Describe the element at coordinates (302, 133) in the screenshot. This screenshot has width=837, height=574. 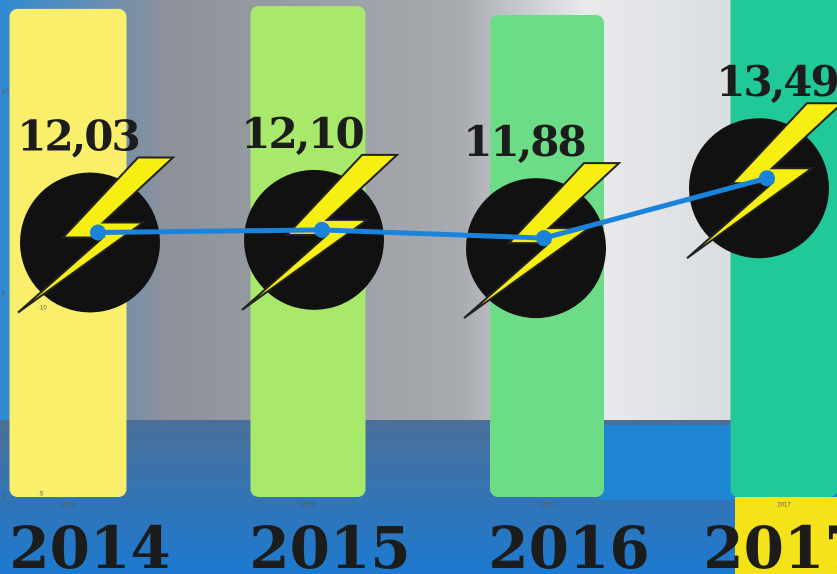
I see `value-label: 12,10` at that location.